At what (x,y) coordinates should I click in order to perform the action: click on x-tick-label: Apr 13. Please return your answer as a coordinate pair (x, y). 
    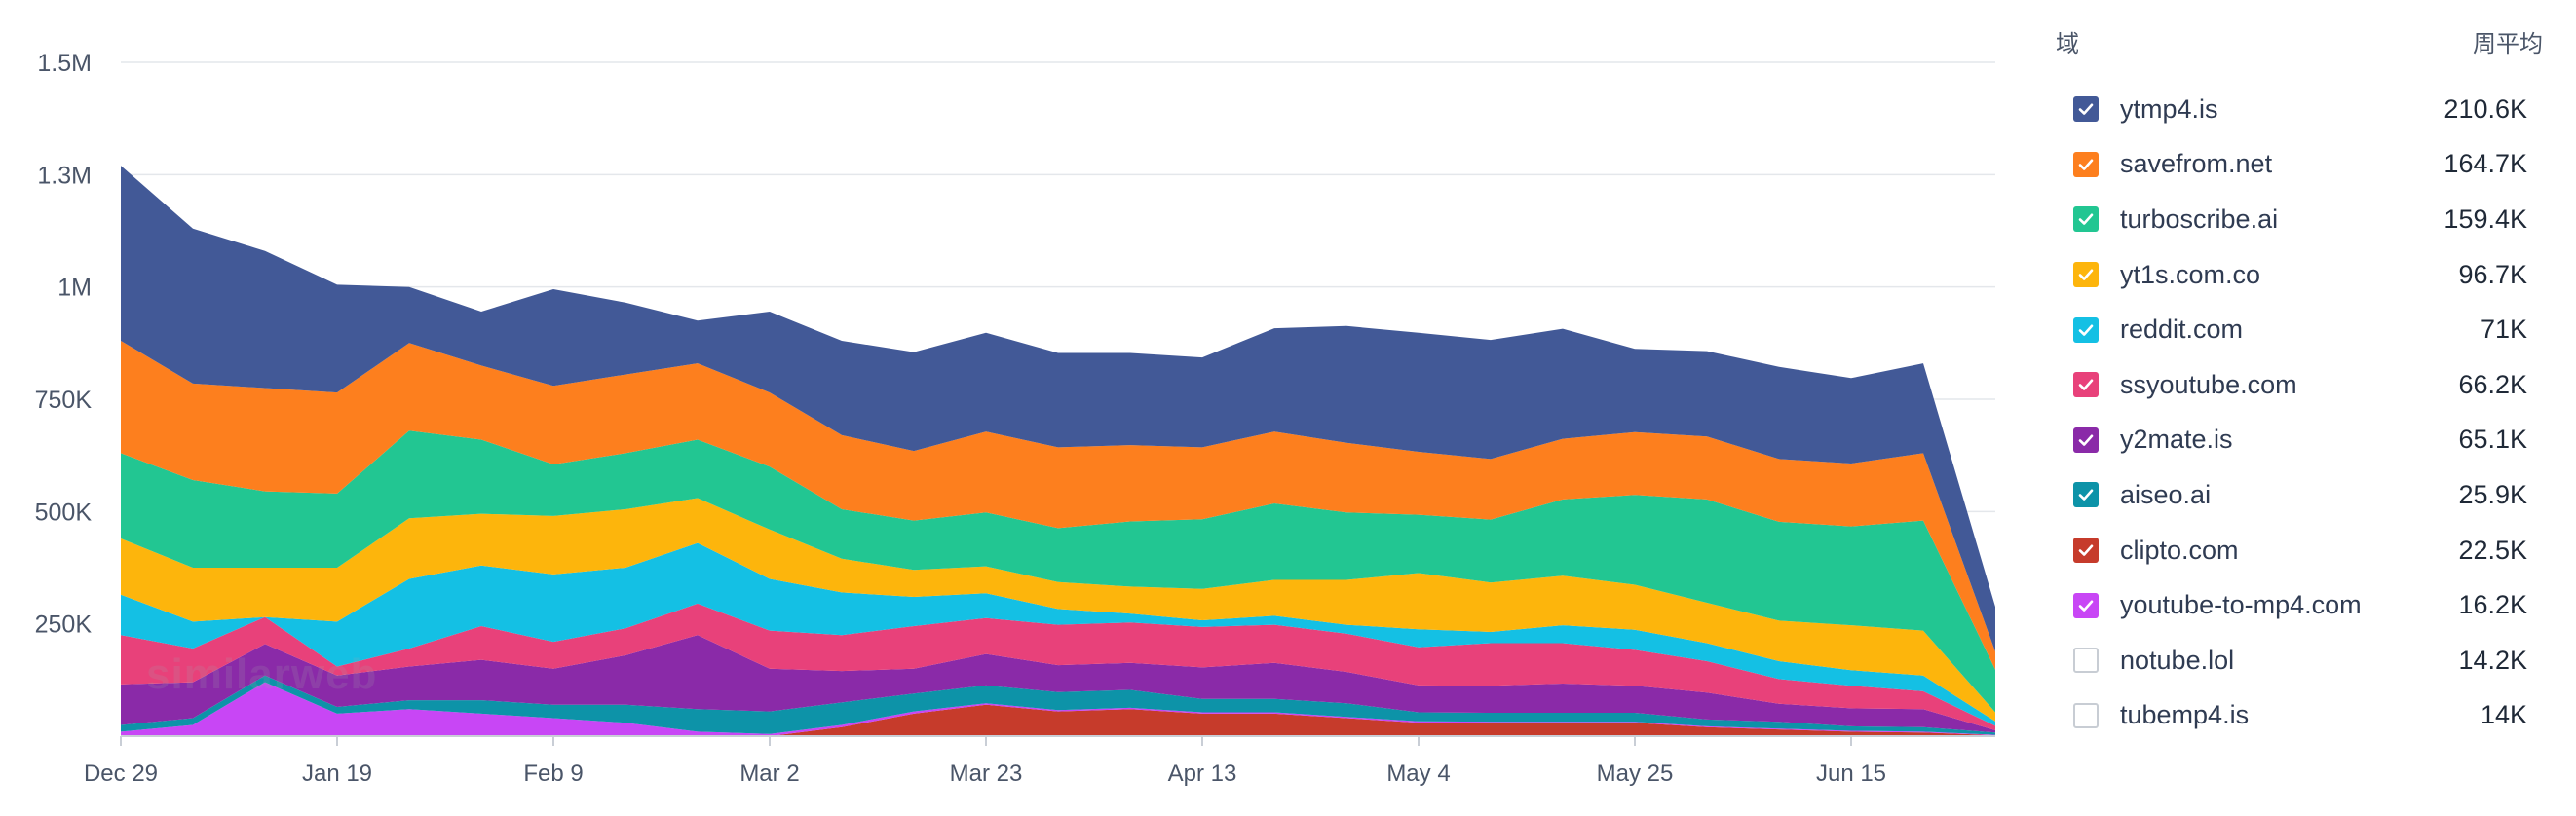
    Looking at the image, I should click on (1202, 773).